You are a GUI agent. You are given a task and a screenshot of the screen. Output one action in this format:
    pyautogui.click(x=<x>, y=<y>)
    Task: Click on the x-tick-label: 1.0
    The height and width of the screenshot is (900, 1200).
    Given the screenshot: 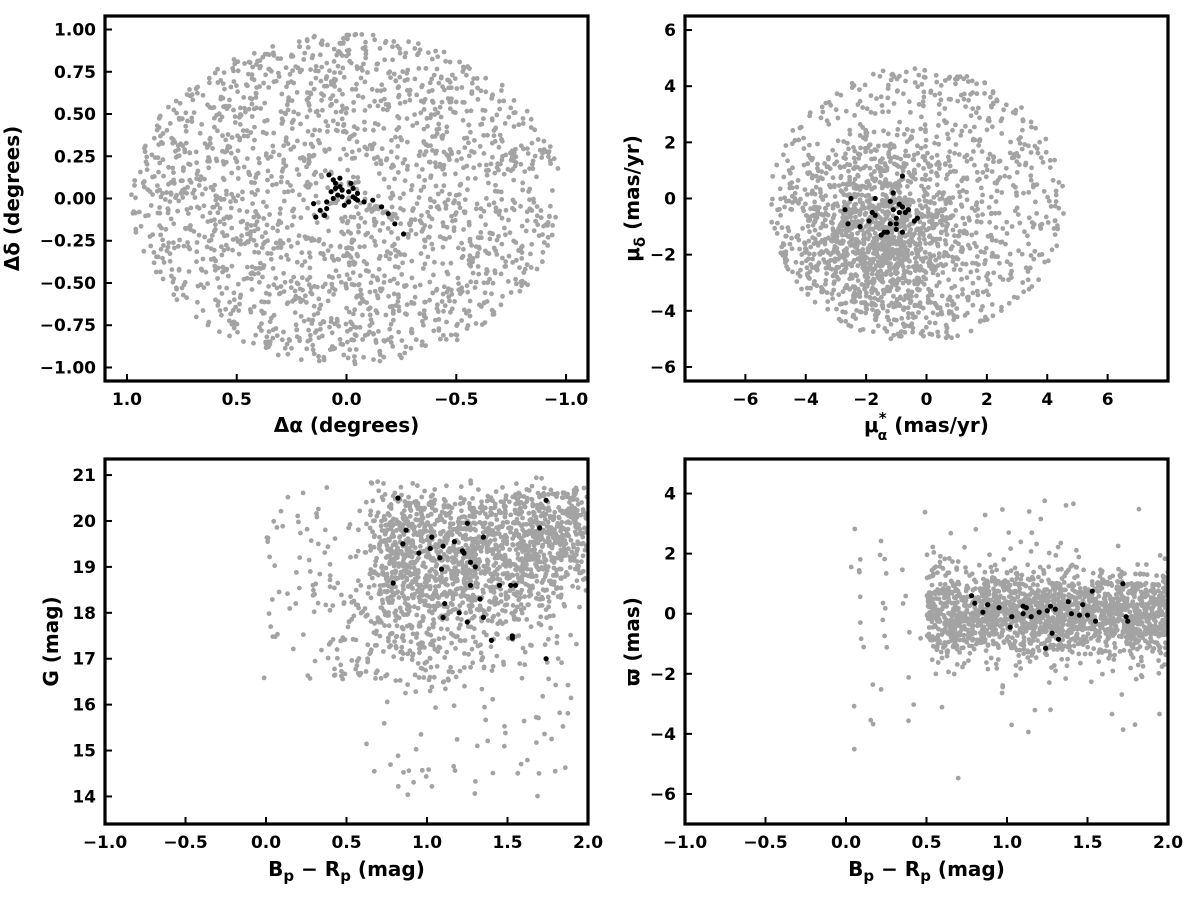 What is the action you would take?
    pyautogui.click(x=427, y=843)
    